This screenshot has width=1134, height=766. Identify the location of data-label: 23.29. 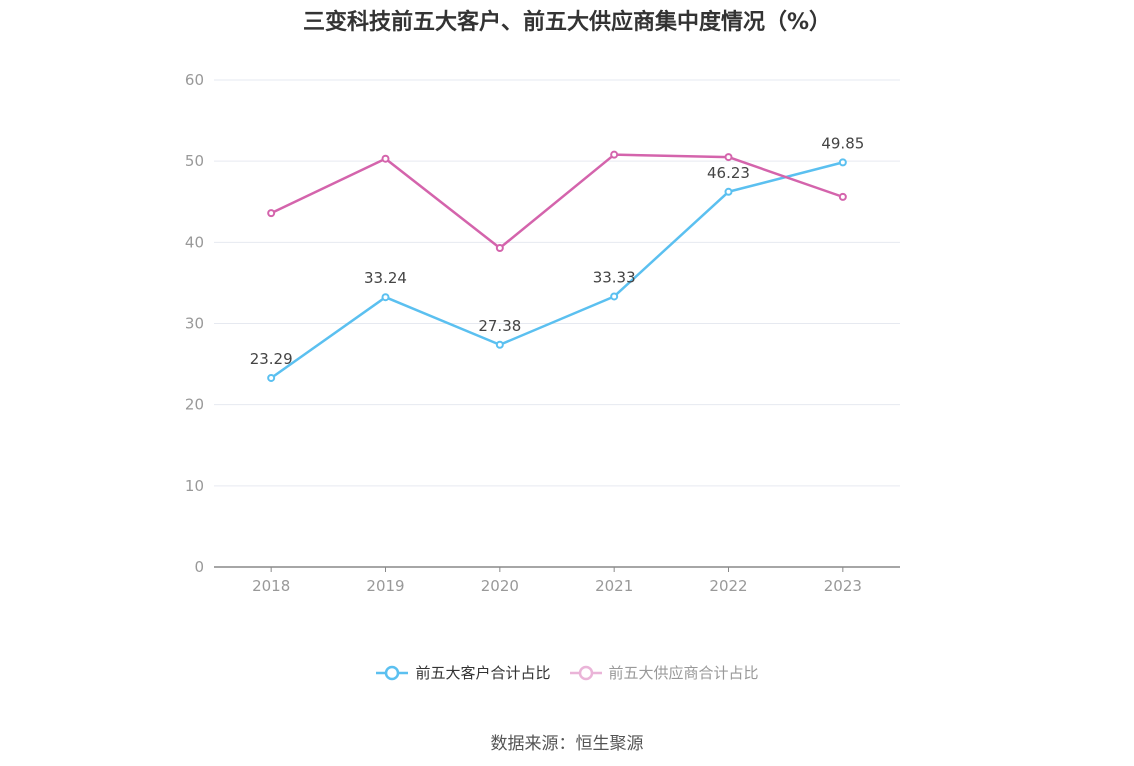
(271, 359).